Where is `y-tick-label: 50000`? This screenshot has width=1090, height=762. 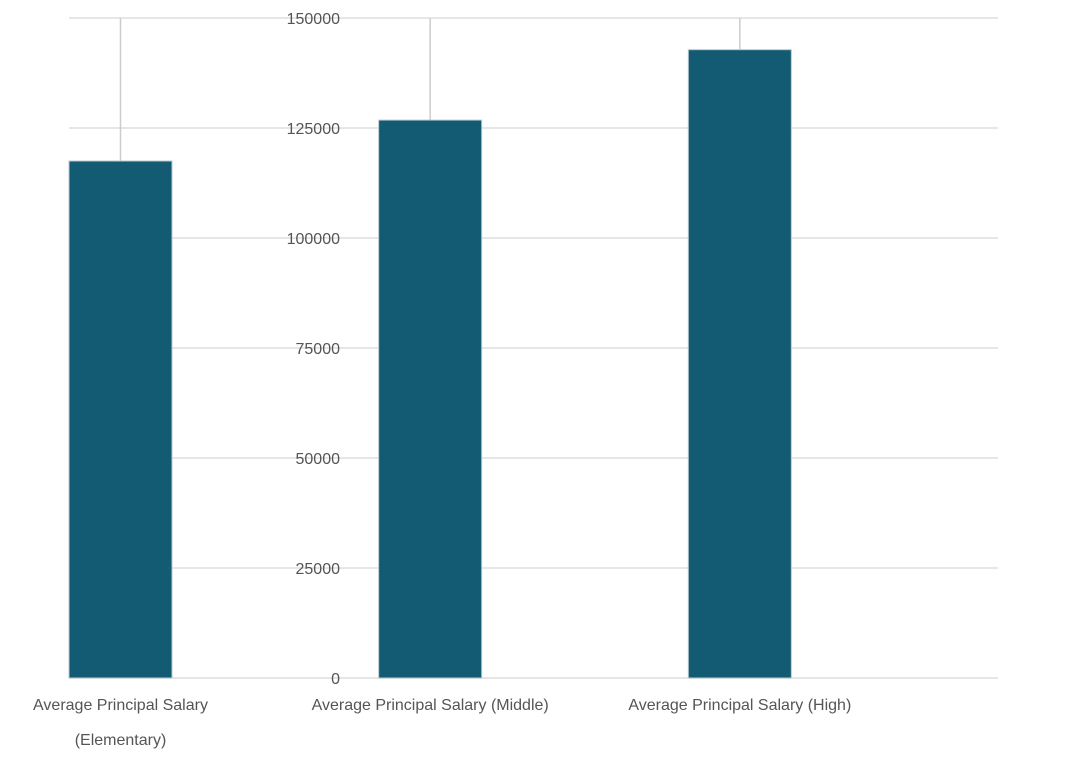 y-tick-label: 50000 is located at coordinates (318, 459).